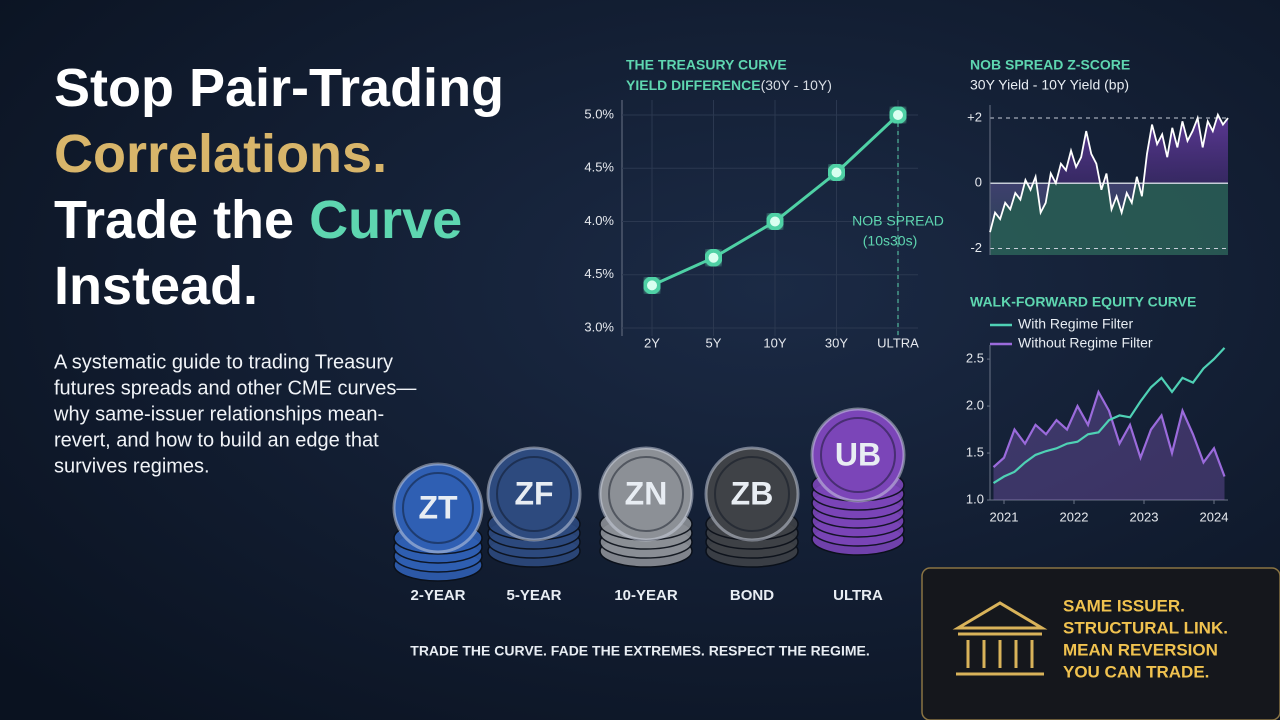 The height and width of the screenshot is (720, 1280). I want to click on headline-part: Curve, so click(385, 220).